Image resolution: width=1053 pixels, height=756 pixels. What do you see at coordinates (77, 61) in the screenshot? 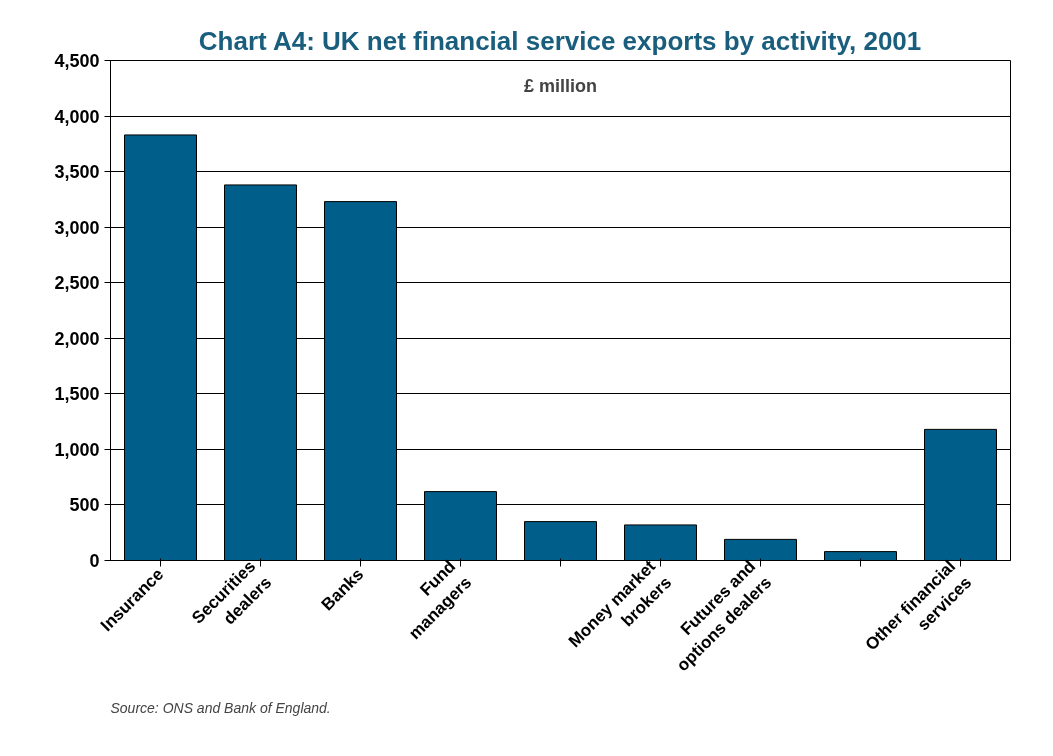
I see `y-tick-label: 4,500` at bounding box center [77, 61].